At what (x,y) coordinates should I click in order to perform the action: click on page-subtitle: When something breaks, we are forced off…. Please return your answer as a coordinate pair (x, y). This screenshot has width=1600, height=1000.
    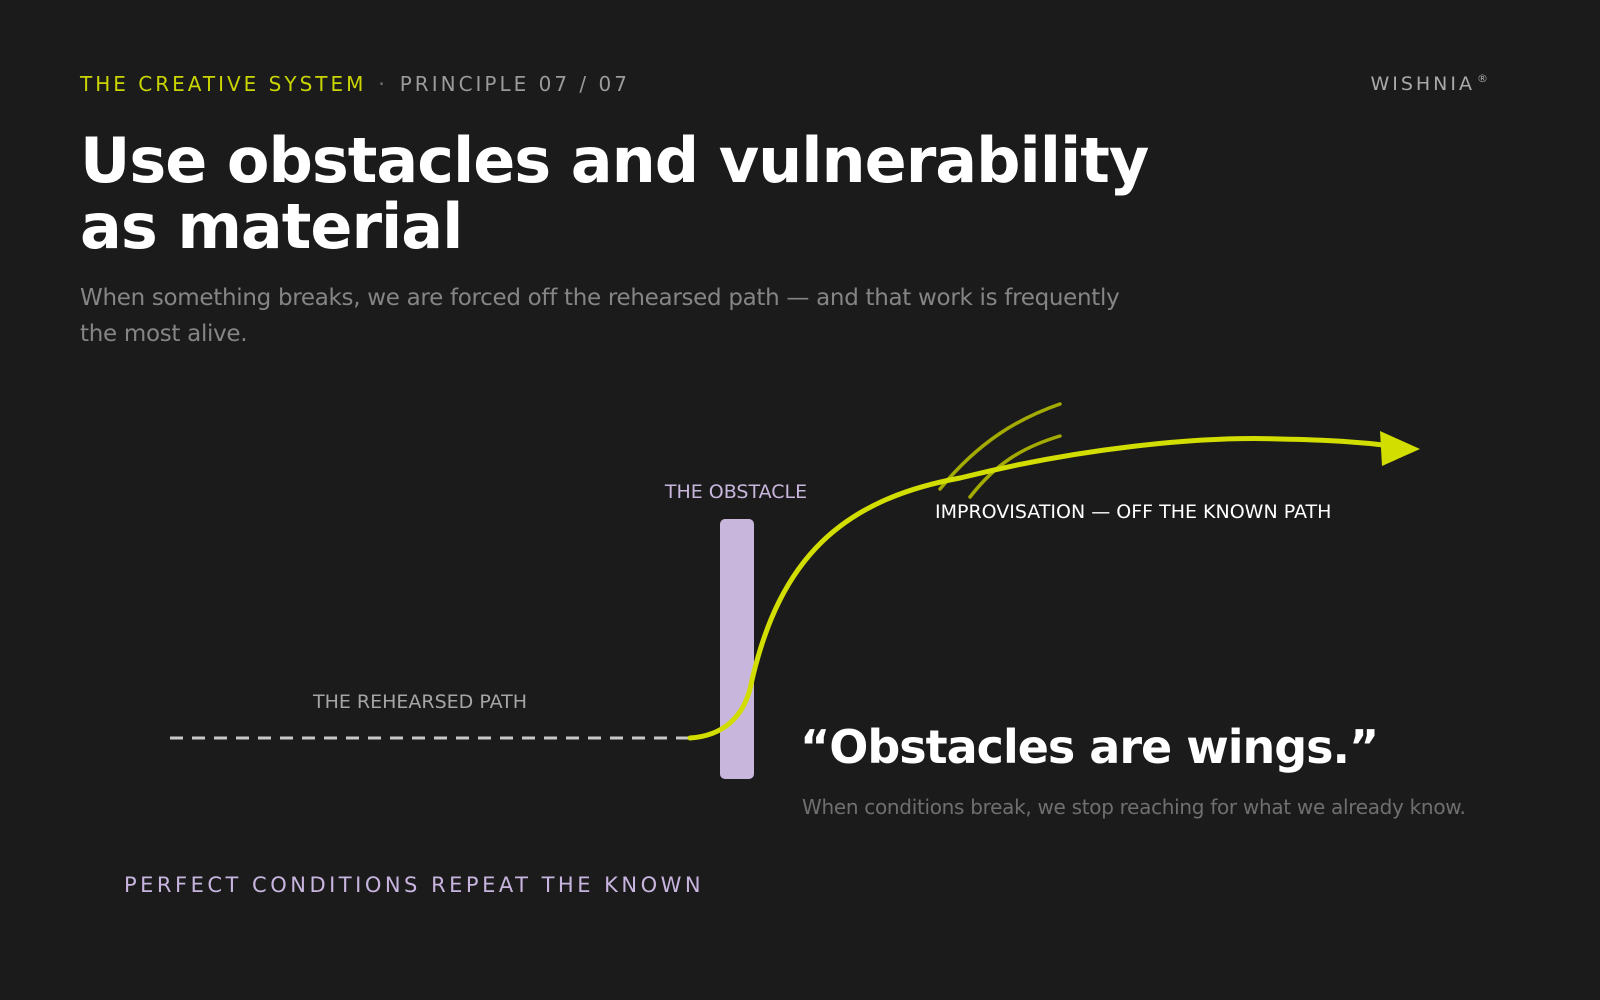
    Looking at the image, I should click on (600, 316).